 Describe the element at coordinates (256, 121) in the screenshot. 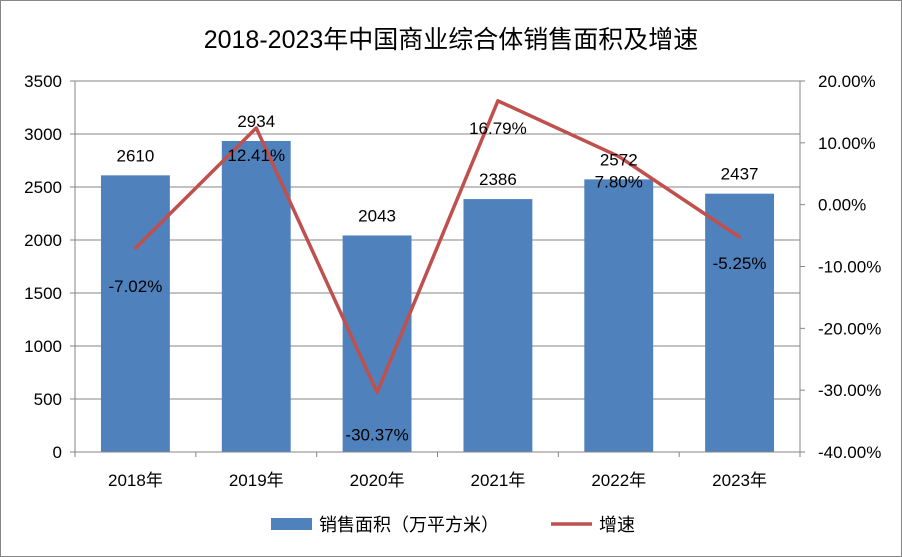

I see `bar-value-label: 2934` at that location.